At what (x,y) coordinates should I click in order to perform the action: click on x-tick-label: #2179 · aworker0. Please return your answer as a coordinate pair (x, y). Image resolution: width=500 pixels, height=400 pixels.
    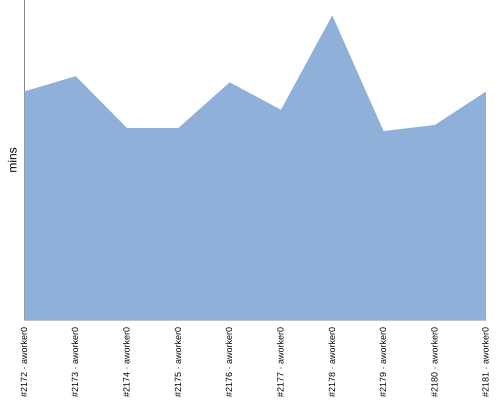
    Looking at the image, I should click on (383, 362).